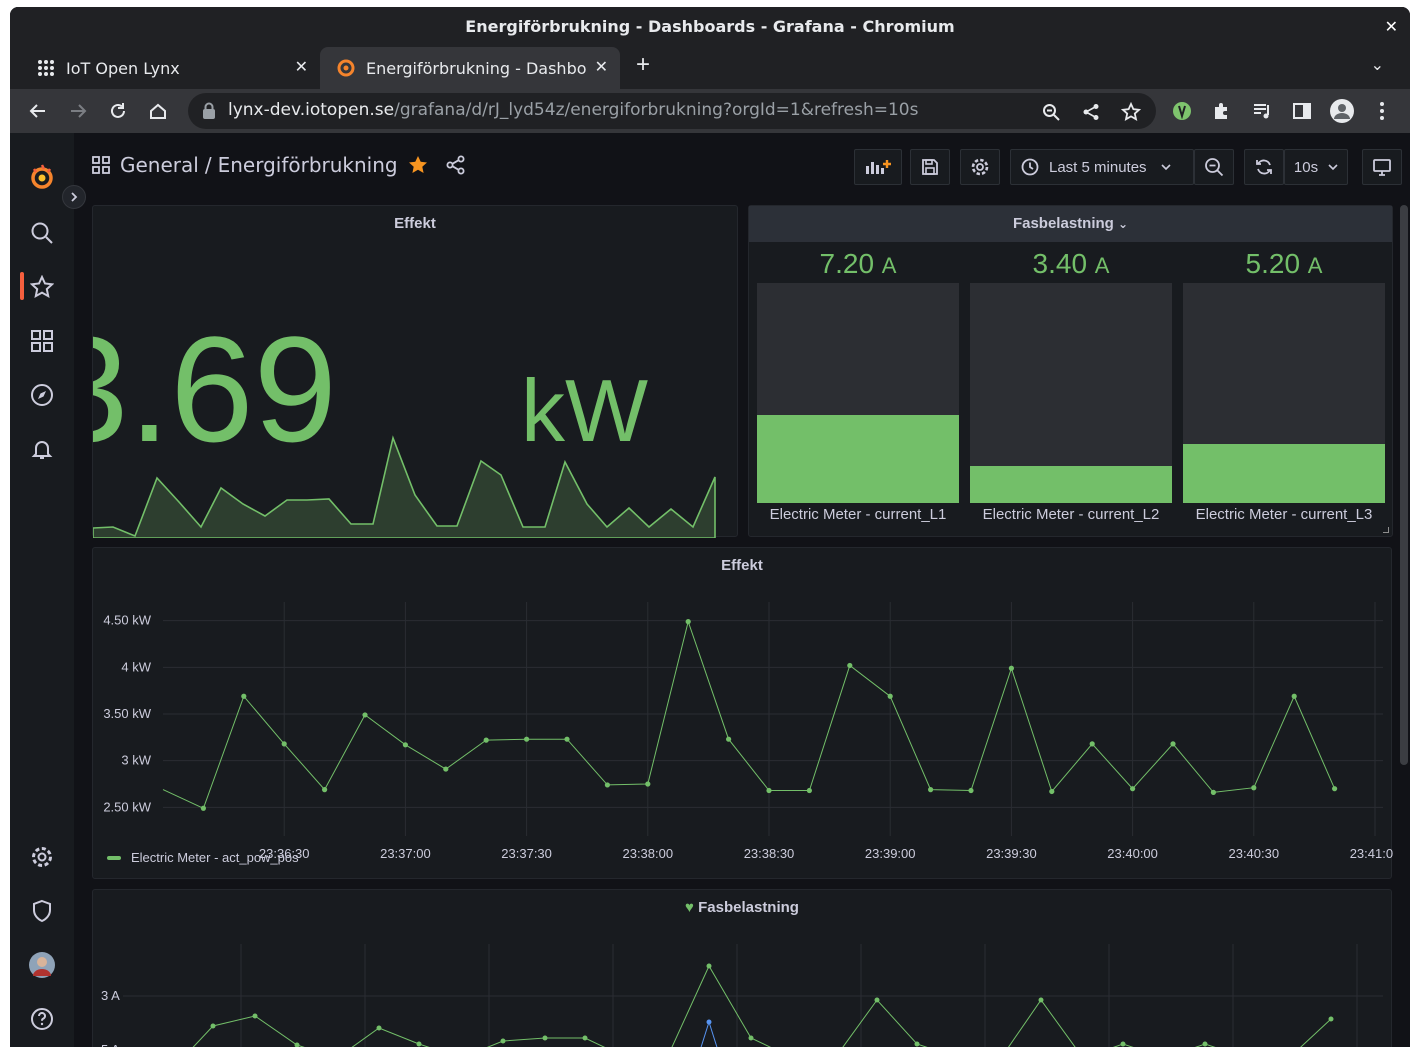  Describe the element at coordinates (307, 165) in the screenshot. I see `dashboard-title: Energiförbrukning` at that location.